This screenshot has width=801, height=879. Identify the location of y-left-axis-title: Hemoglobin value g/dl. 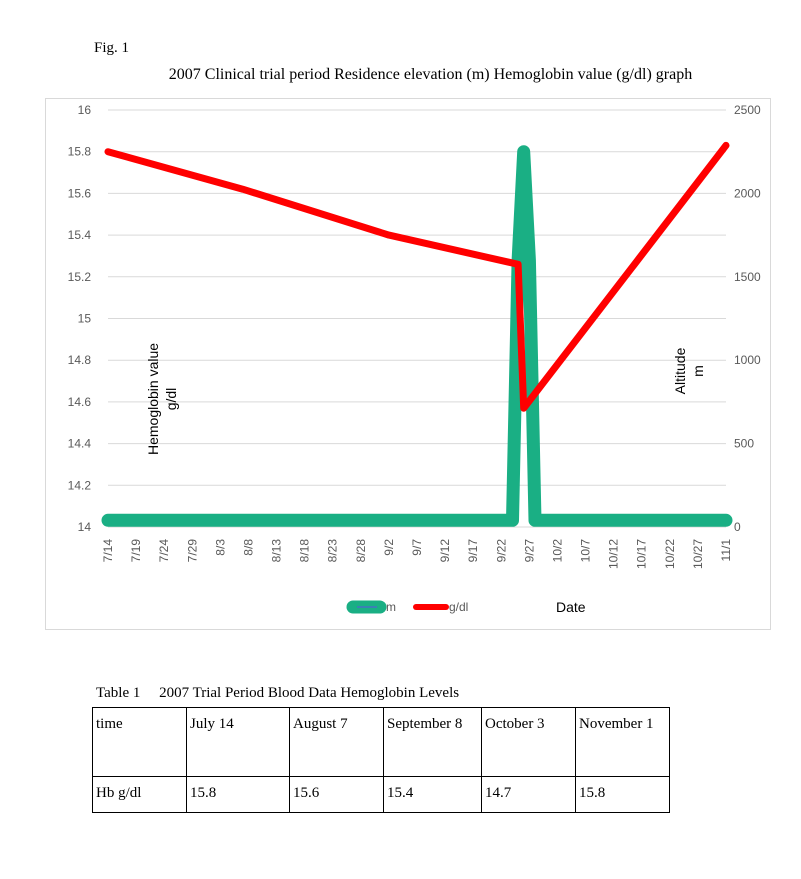
(162, 399).